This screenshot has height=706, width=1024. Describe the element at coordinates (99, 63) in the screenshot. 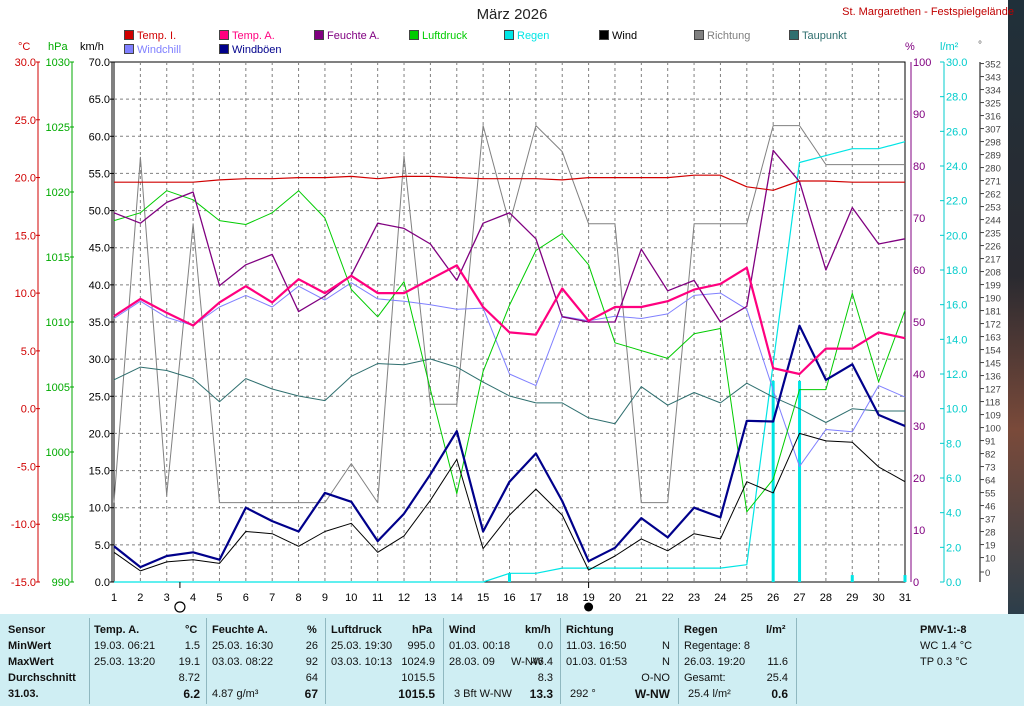

I see `wind-tick-label: 70.0` at that location.